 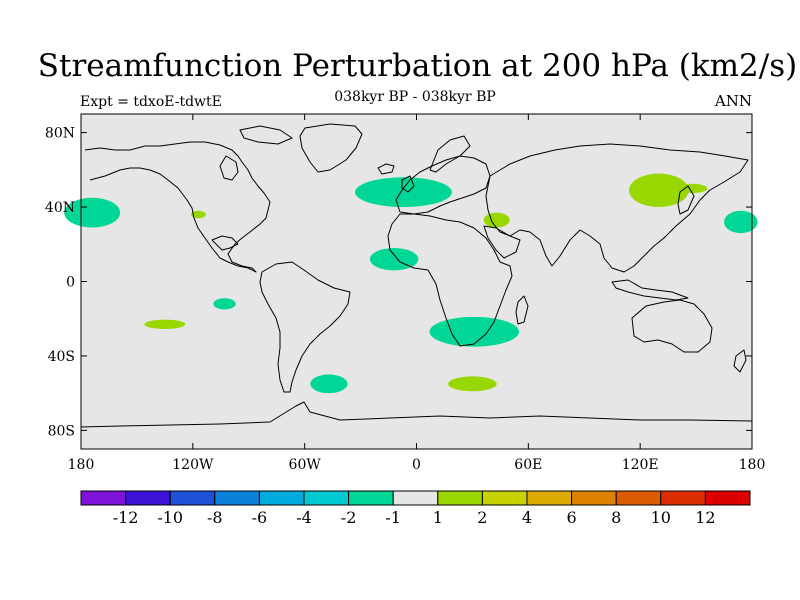 I want to click on colorbar-label: -6, so click(x=260, y=517).